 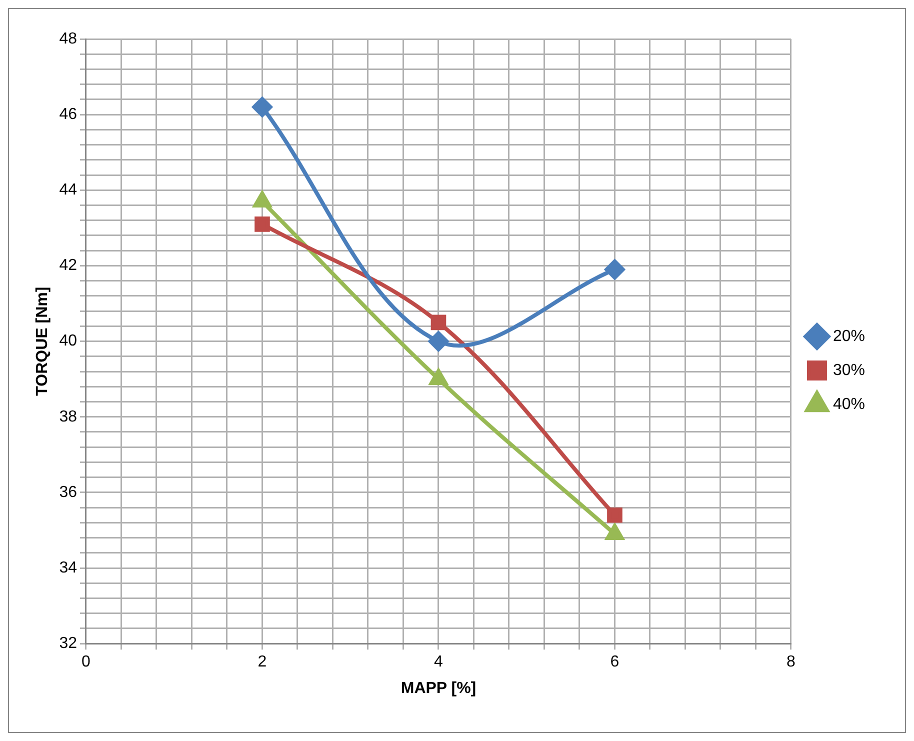 What do you see at coordinates (68, 265) in the screenshot?
I see `y-tick-label: 42` at bounding box center [68, 265].